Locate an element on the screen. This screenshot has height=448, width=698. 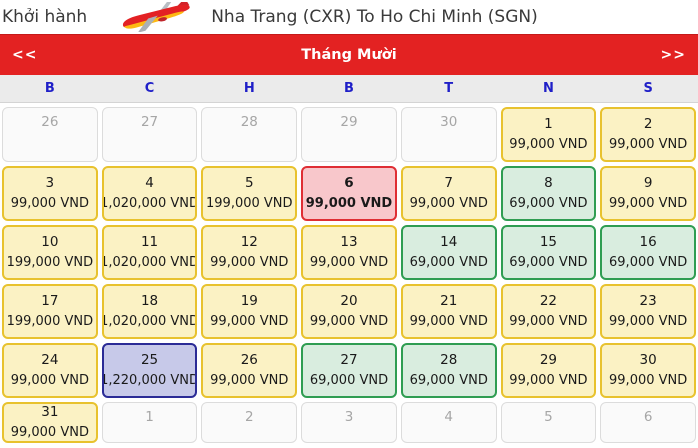
fare-price: 1,220,000 VND is located at coordinates (149, 381).